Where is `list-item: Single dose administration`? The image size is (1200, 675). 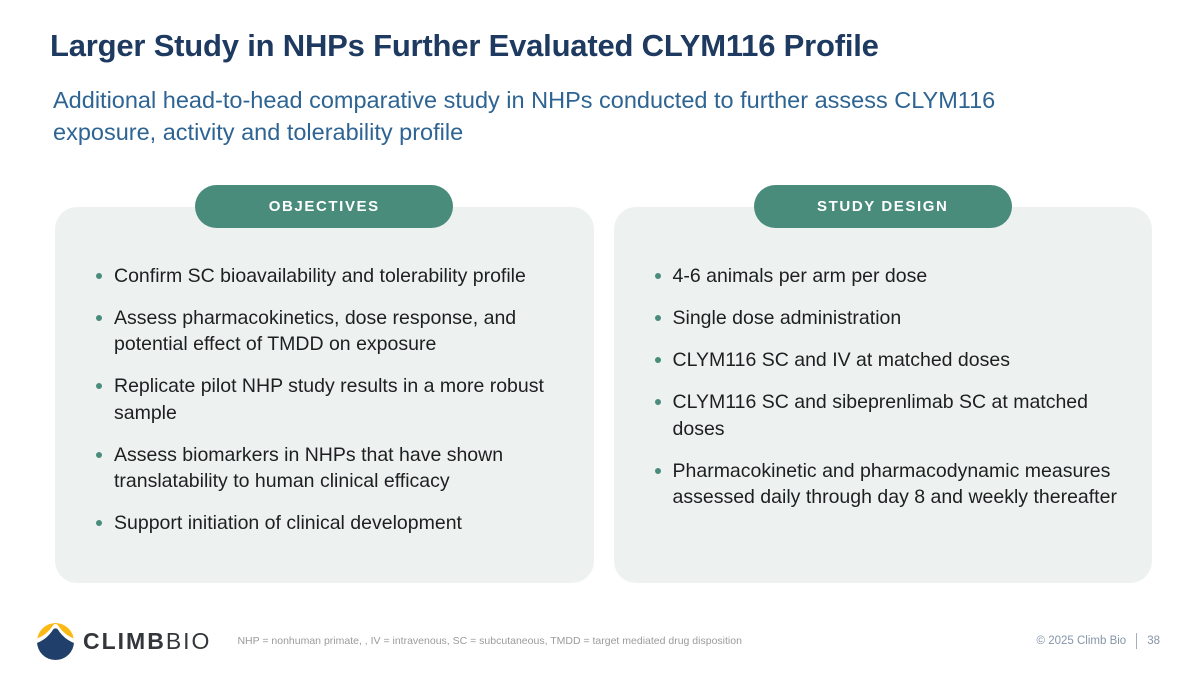 list-item: Single dose administration is located at coordinates (886, 318).